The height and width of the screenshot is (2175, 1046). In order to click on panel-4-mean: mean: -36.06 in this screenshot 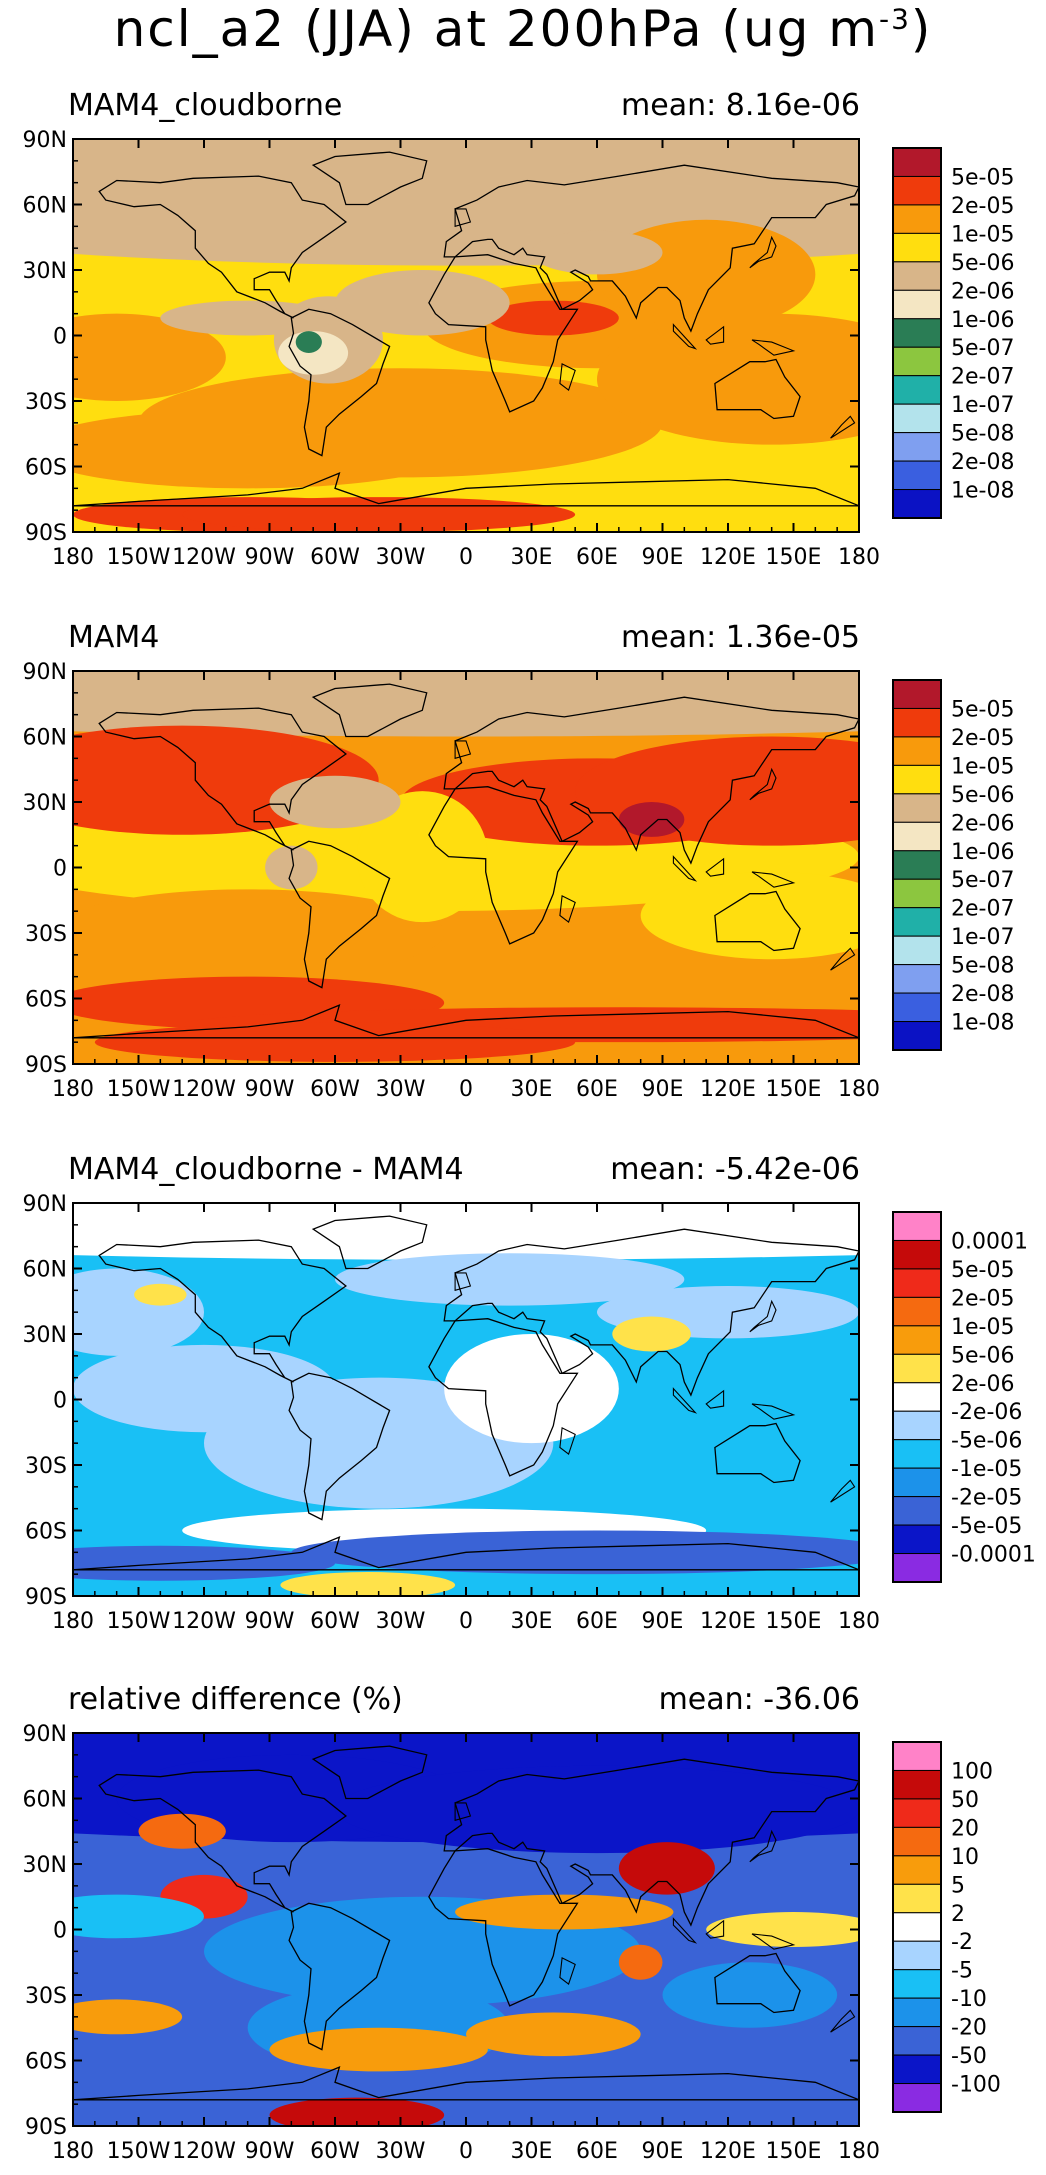, I will do `click(759, 1699)`.